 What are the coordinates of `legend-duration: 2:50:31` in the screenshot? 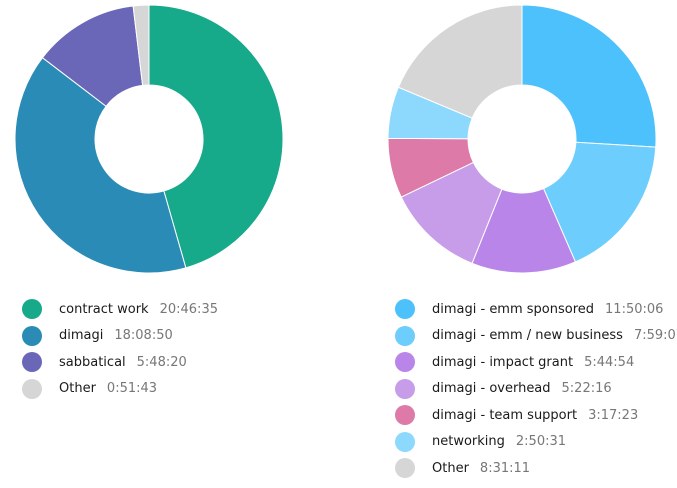 It's located at (541, 442).